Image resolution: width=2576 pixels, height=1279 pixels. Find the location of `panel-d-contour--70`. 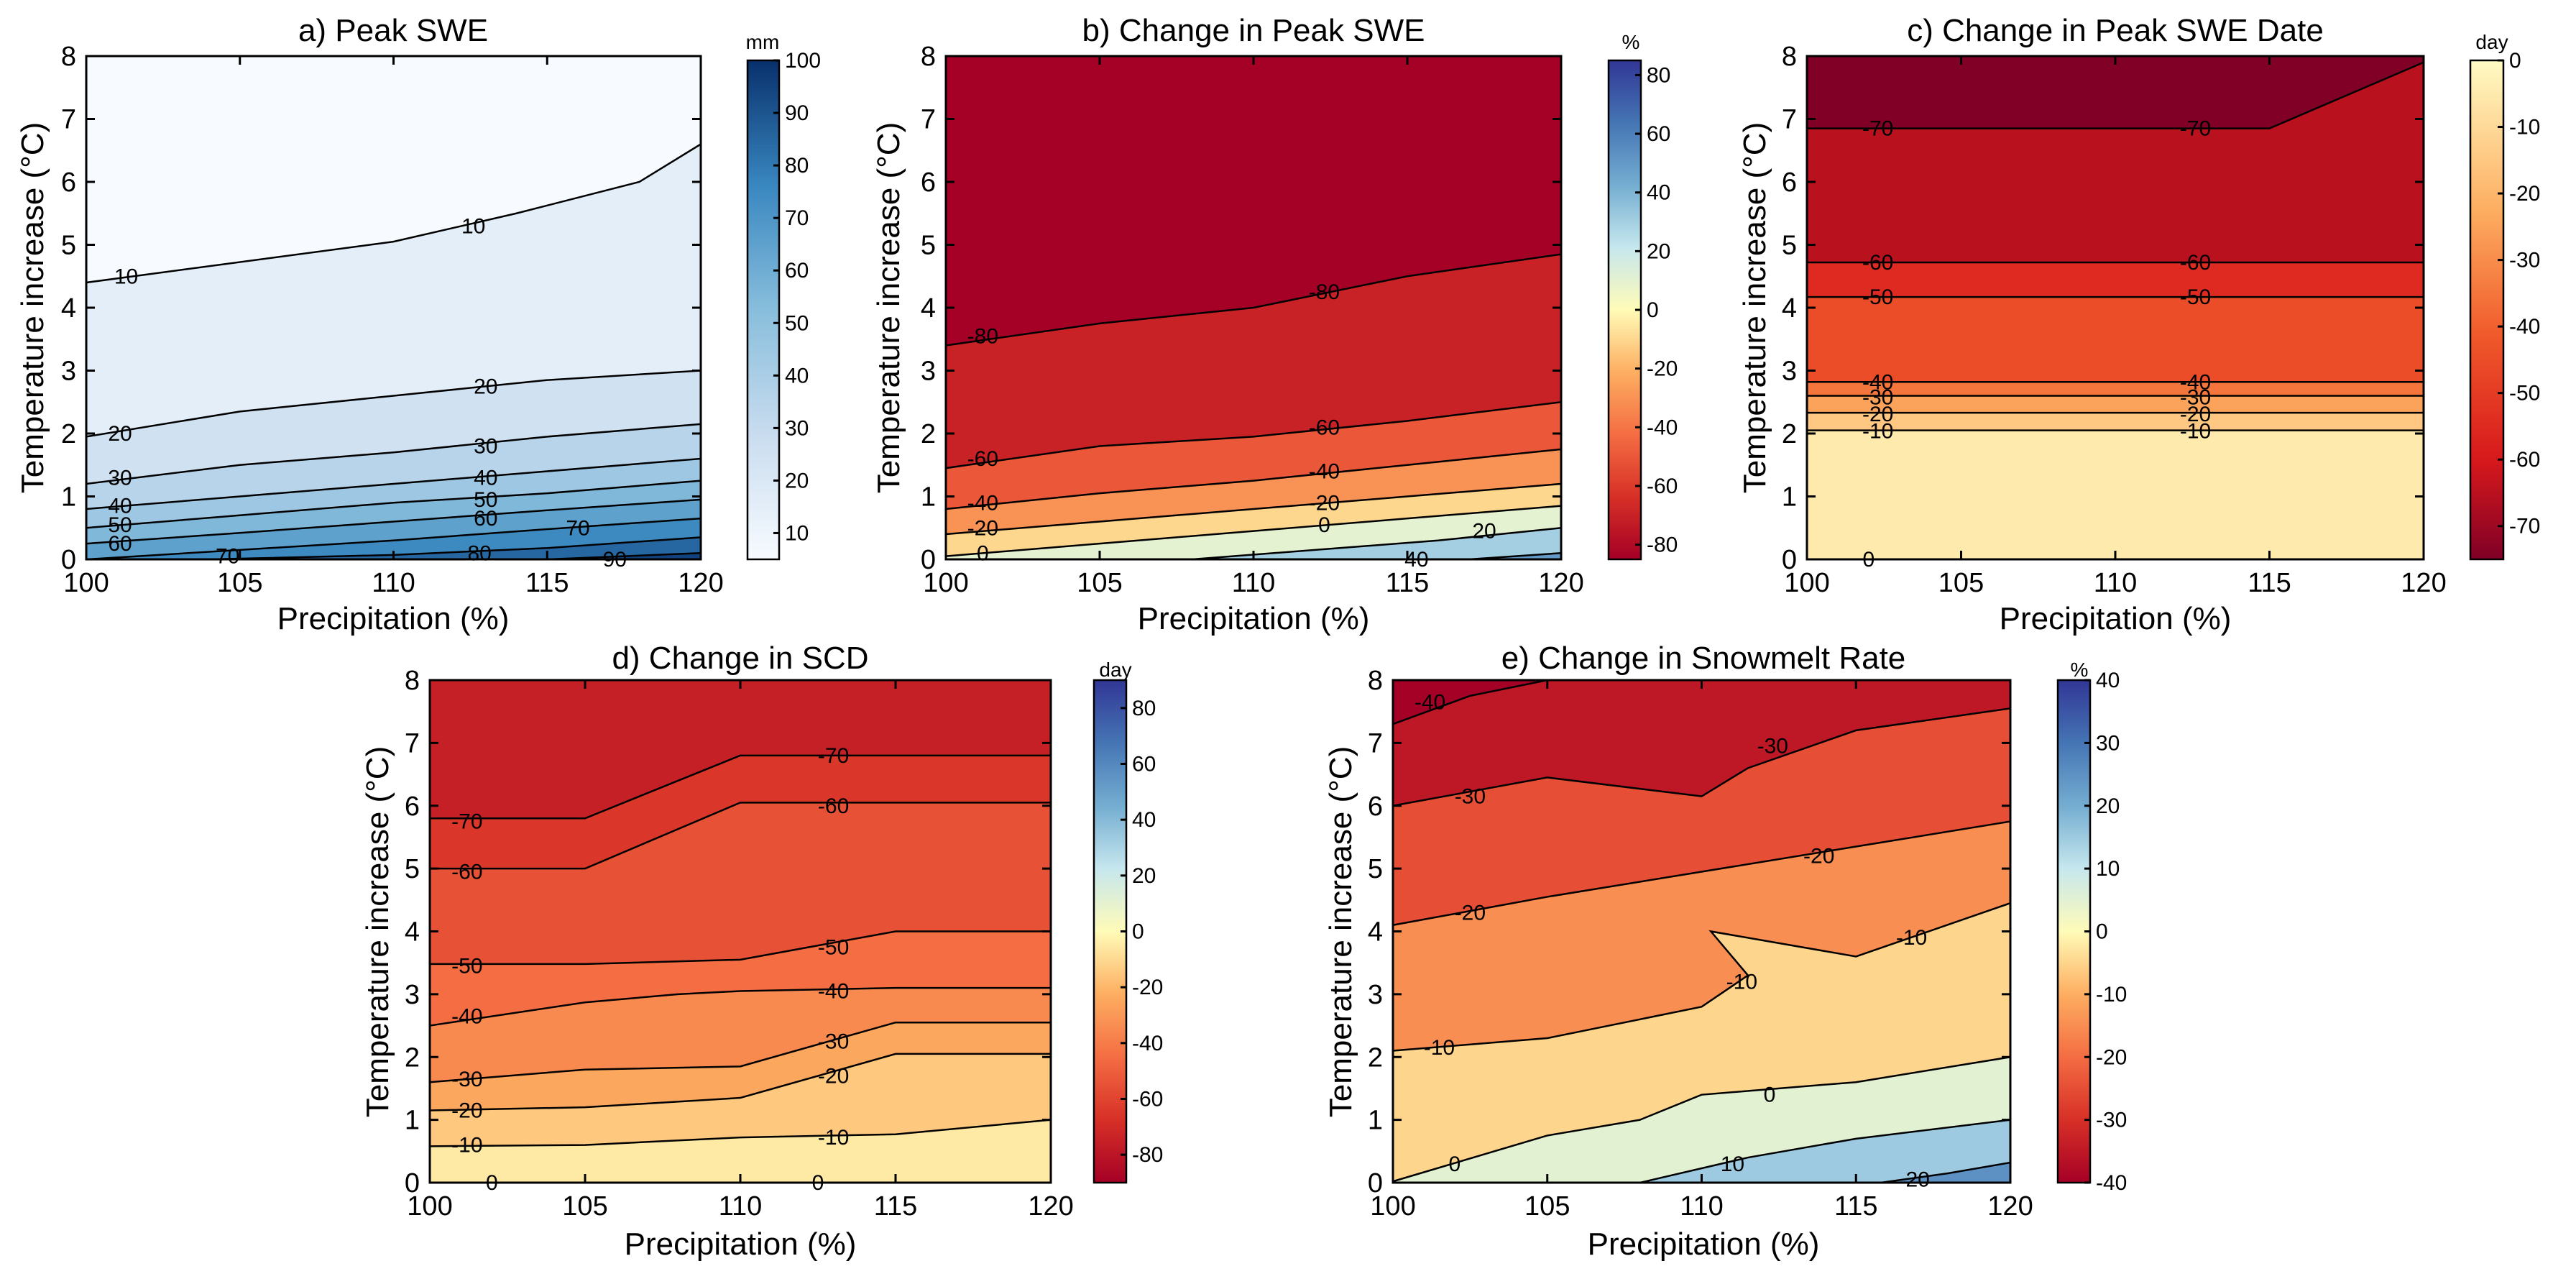

panel-d-contour--70 is located at coordinates (740, 787).